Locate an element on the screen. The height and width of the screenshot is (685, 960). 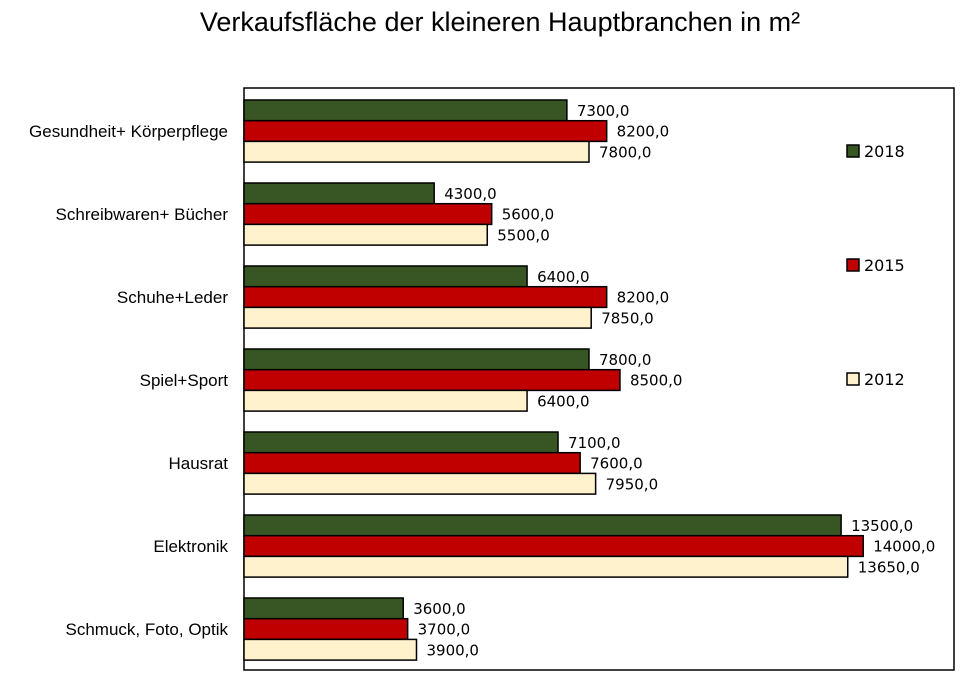
category-label: Schreibwaren+ Bücher is located at coordinates (142, 214).